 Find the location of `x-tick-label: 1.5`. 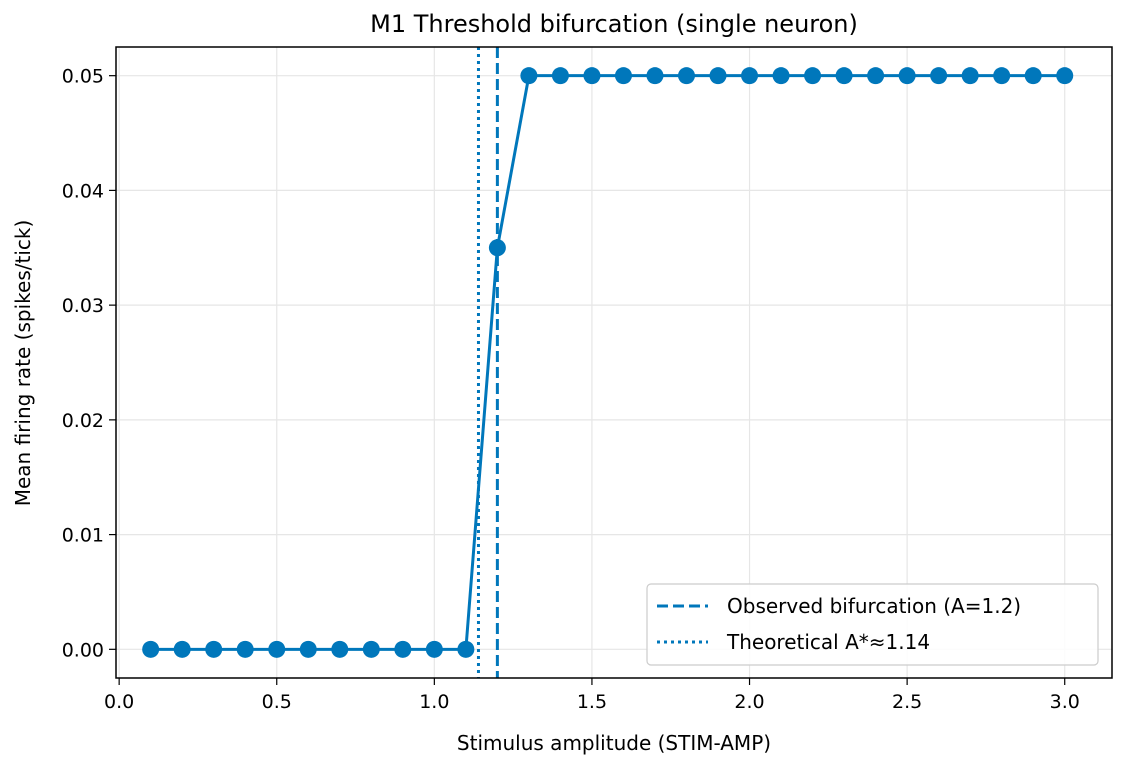

x-tick-label: 1.5 is located at coordinates (592, 702).